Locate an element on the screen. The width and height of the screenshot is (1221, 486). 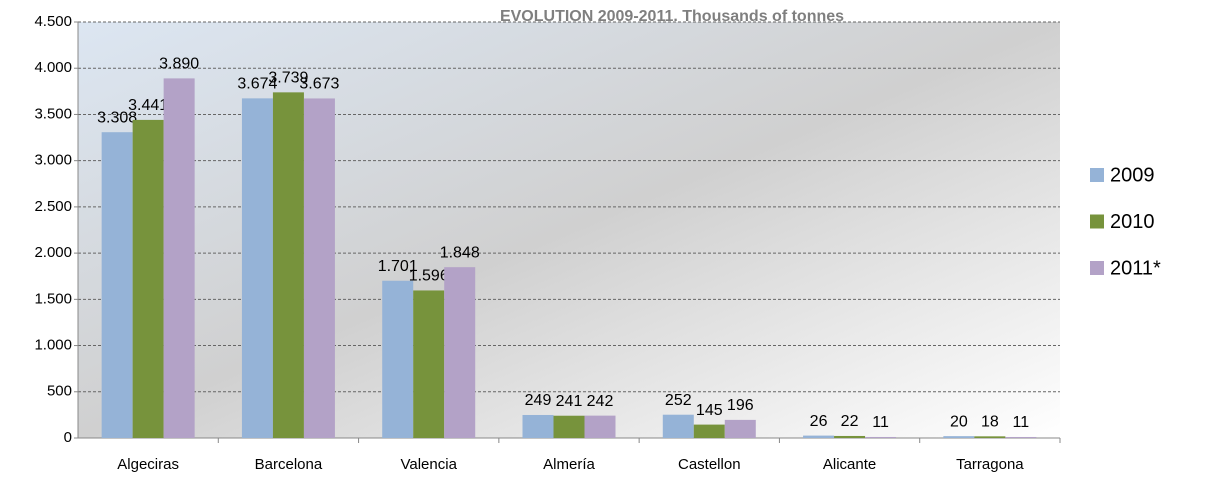
data-label: 249 is located at coordinates (538, 400).